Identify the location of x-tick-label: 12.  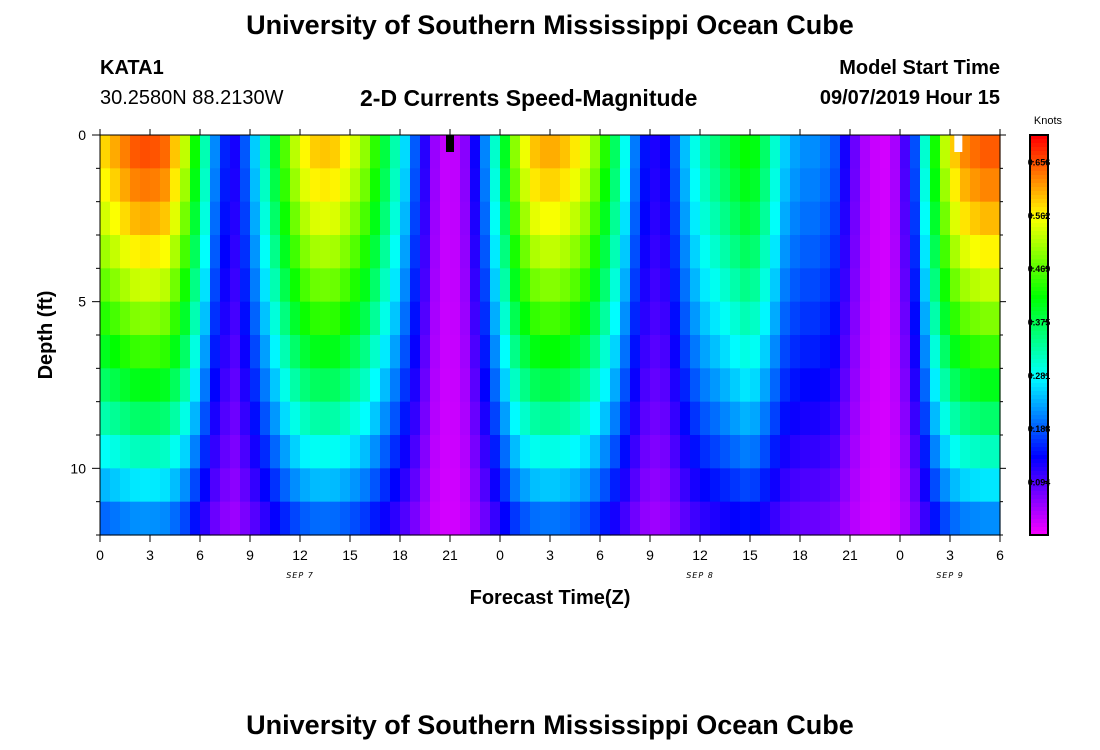
(300, 555).